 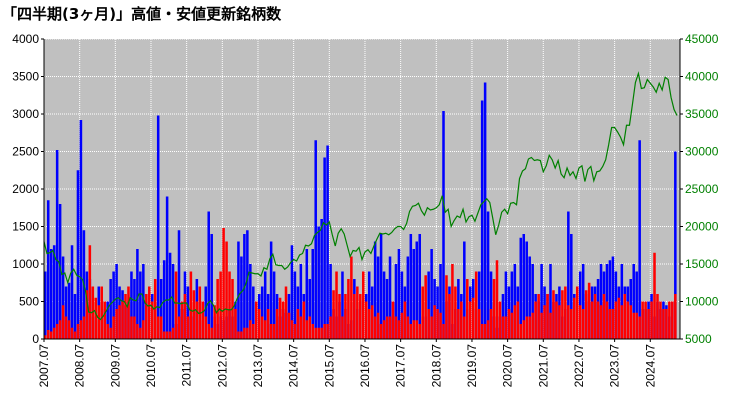 What do you see at coordinates (44, 366) in the screenshot?
I see `x-tick-label: 2007.07` at bounding box center [44, 366].